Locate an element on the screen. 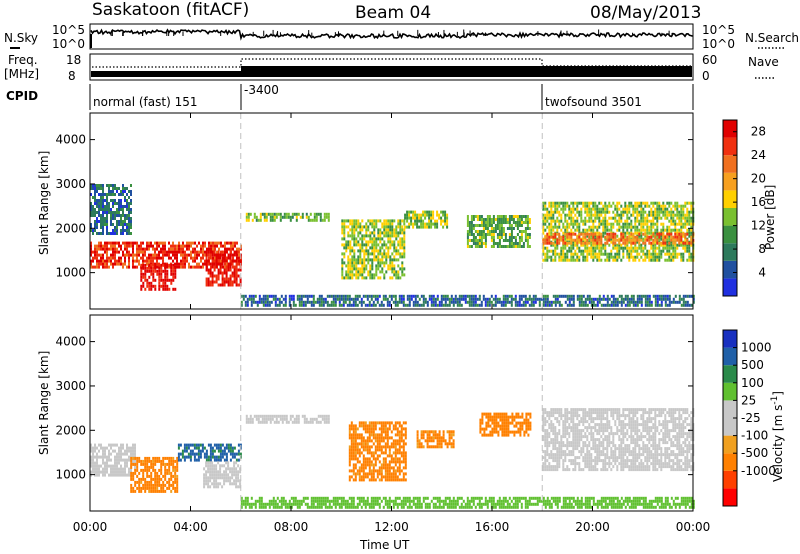 This screenshot has width=800, height=554. nsky-tick-low: 10^0 is located at coordinates (68, 44).